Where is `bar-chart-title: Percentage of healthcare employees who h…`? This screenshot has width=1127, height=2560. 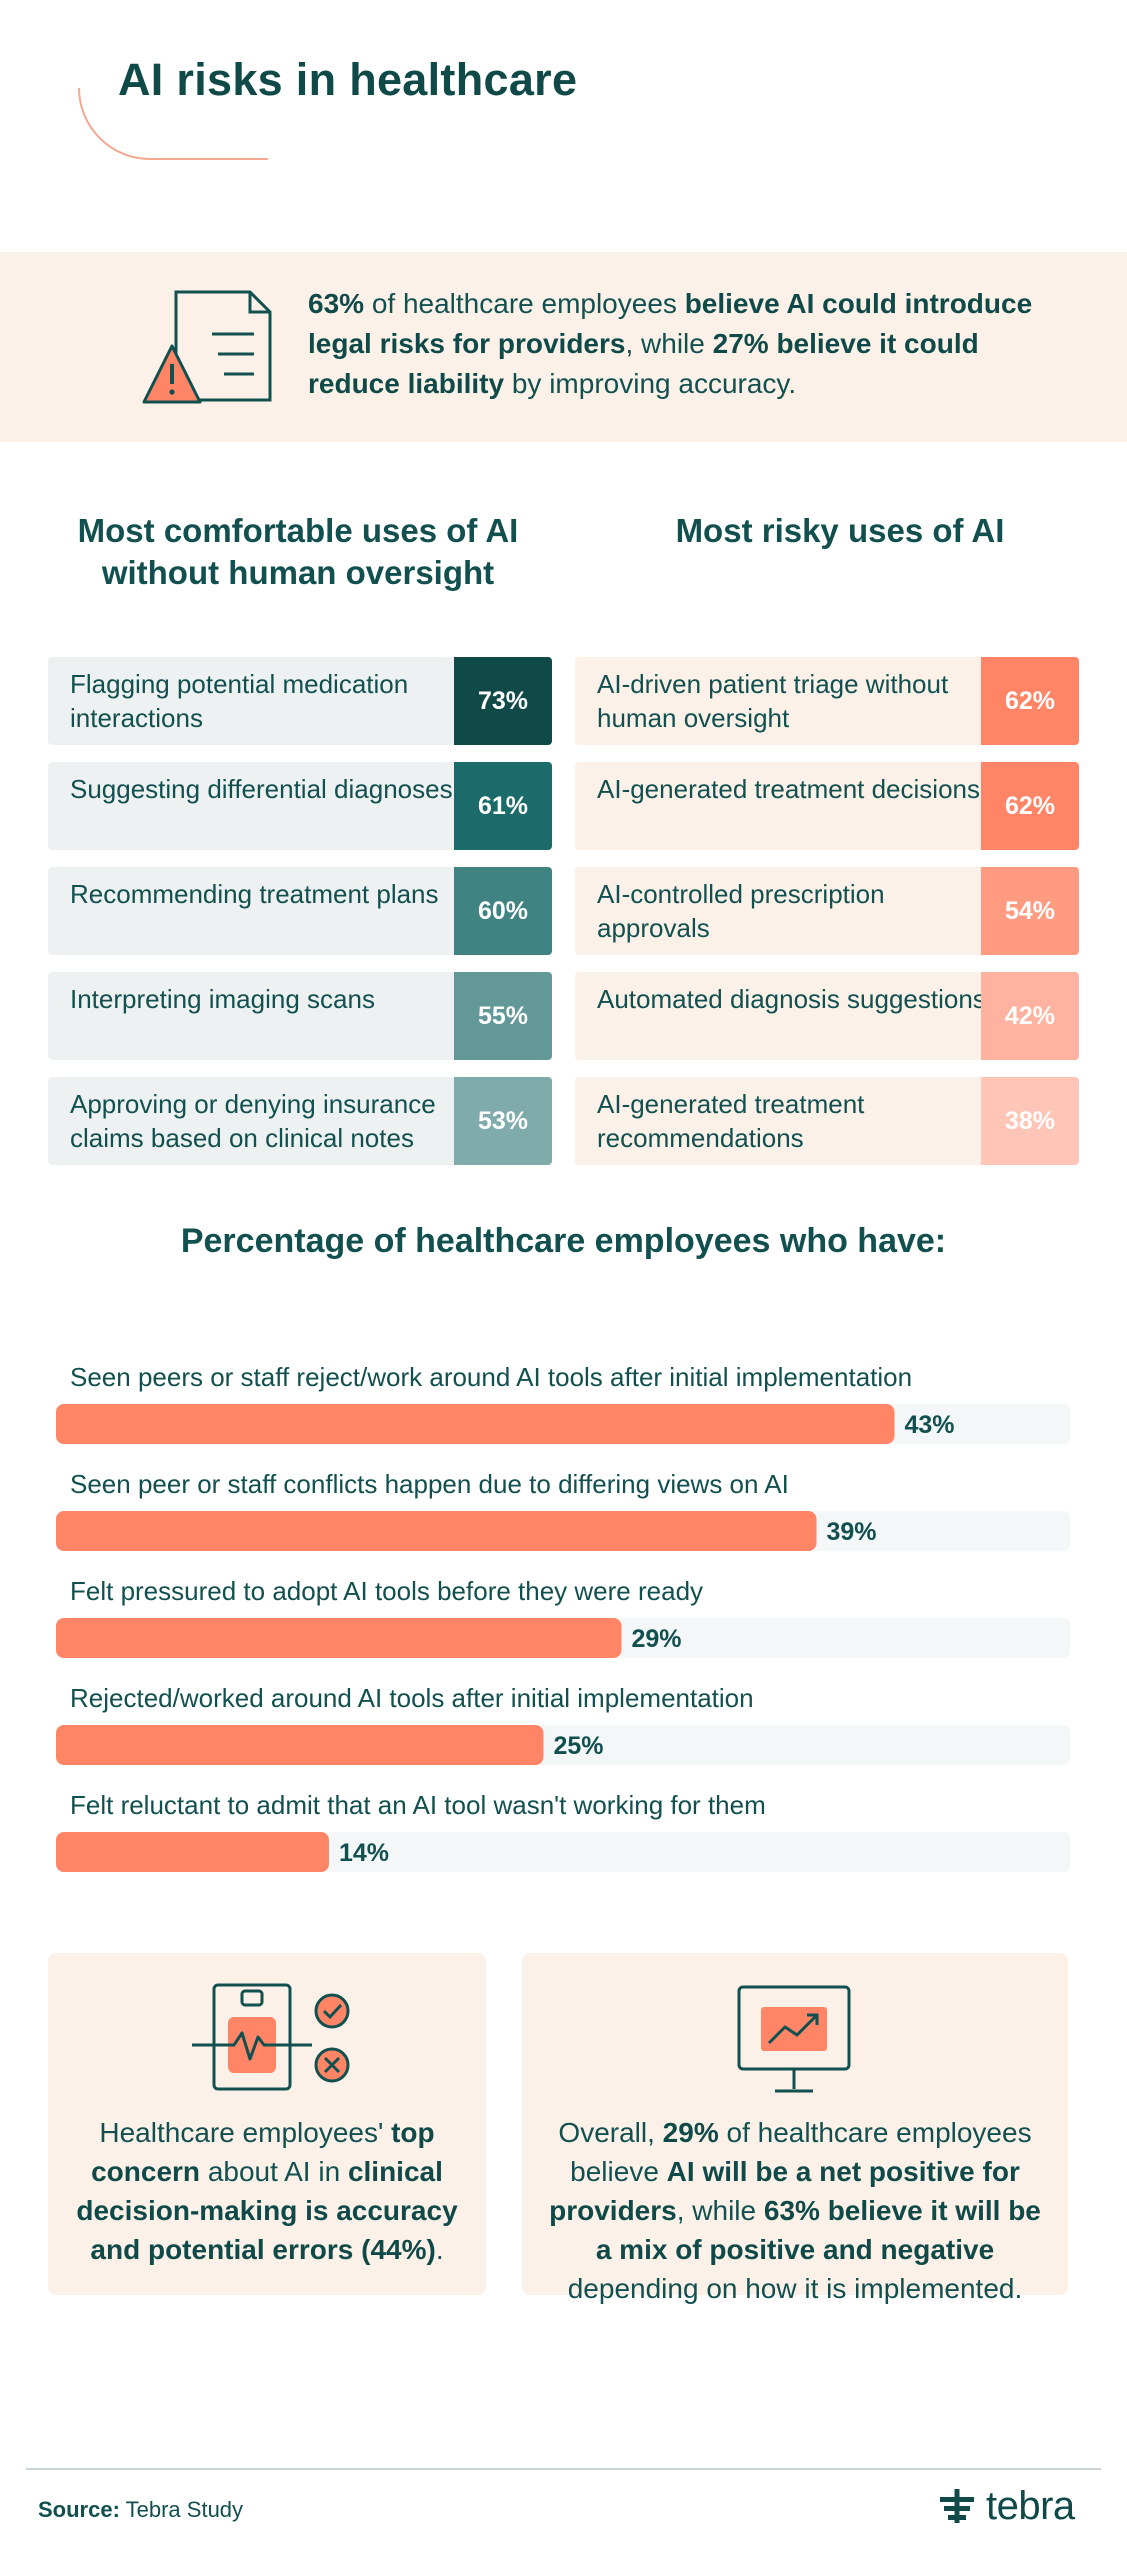
bar-chart-title: Percentage of healthcare employees who h… is located at coordinates (563, 1241).